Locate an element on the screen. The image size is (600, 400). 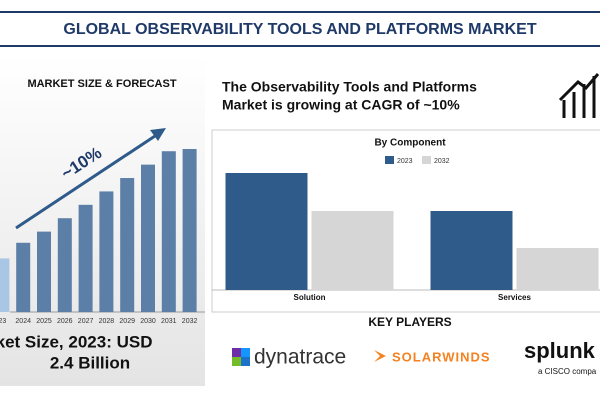
x-tick-label: Services is located at coordinates (514, 297).